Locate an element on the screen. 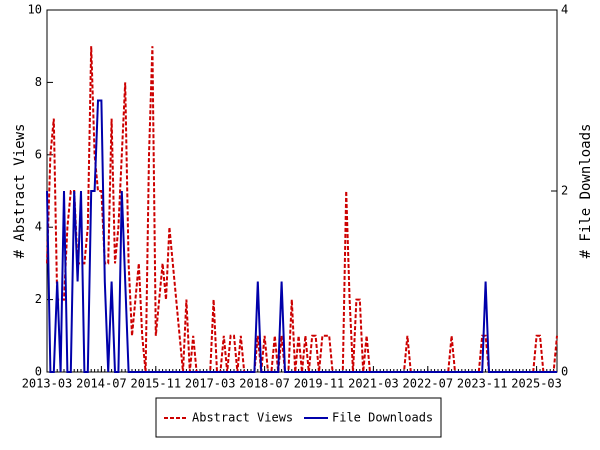 Image resolution: width=600 pixels, height=450 pixels. y-tick-label: 6 is located at coordinates (38, 154).